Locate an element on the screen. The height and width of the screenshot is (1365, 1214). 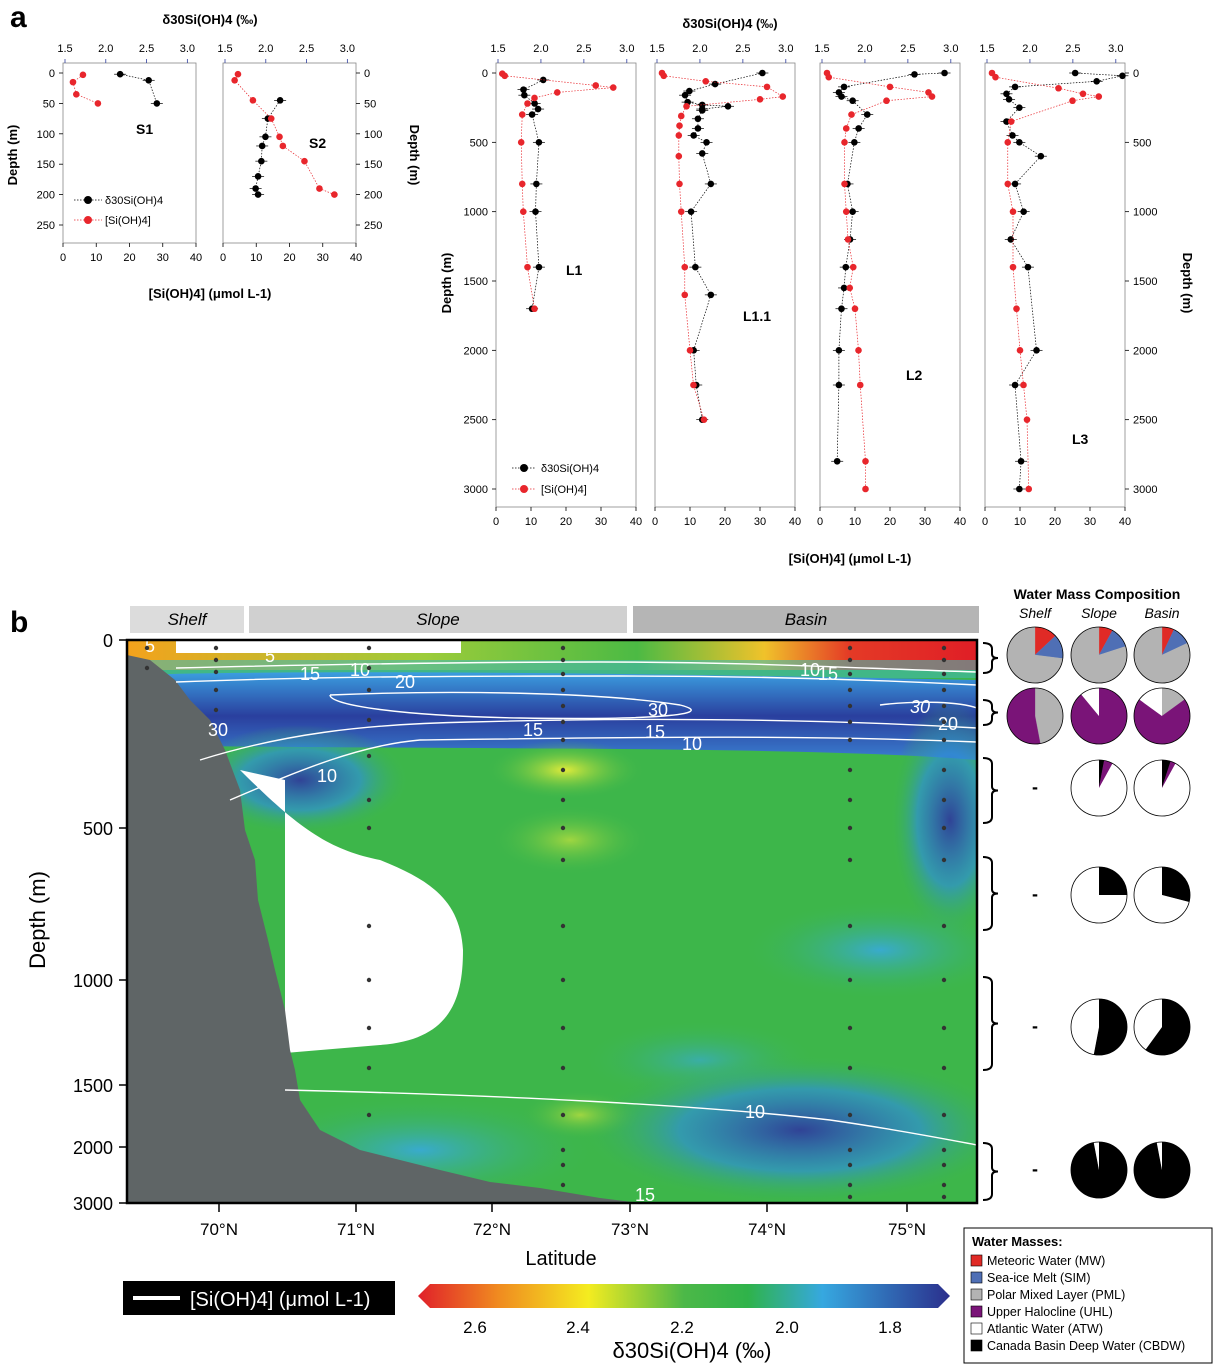
l3-top-tick-label: 2.0 is located at coordinates (1029, 49).